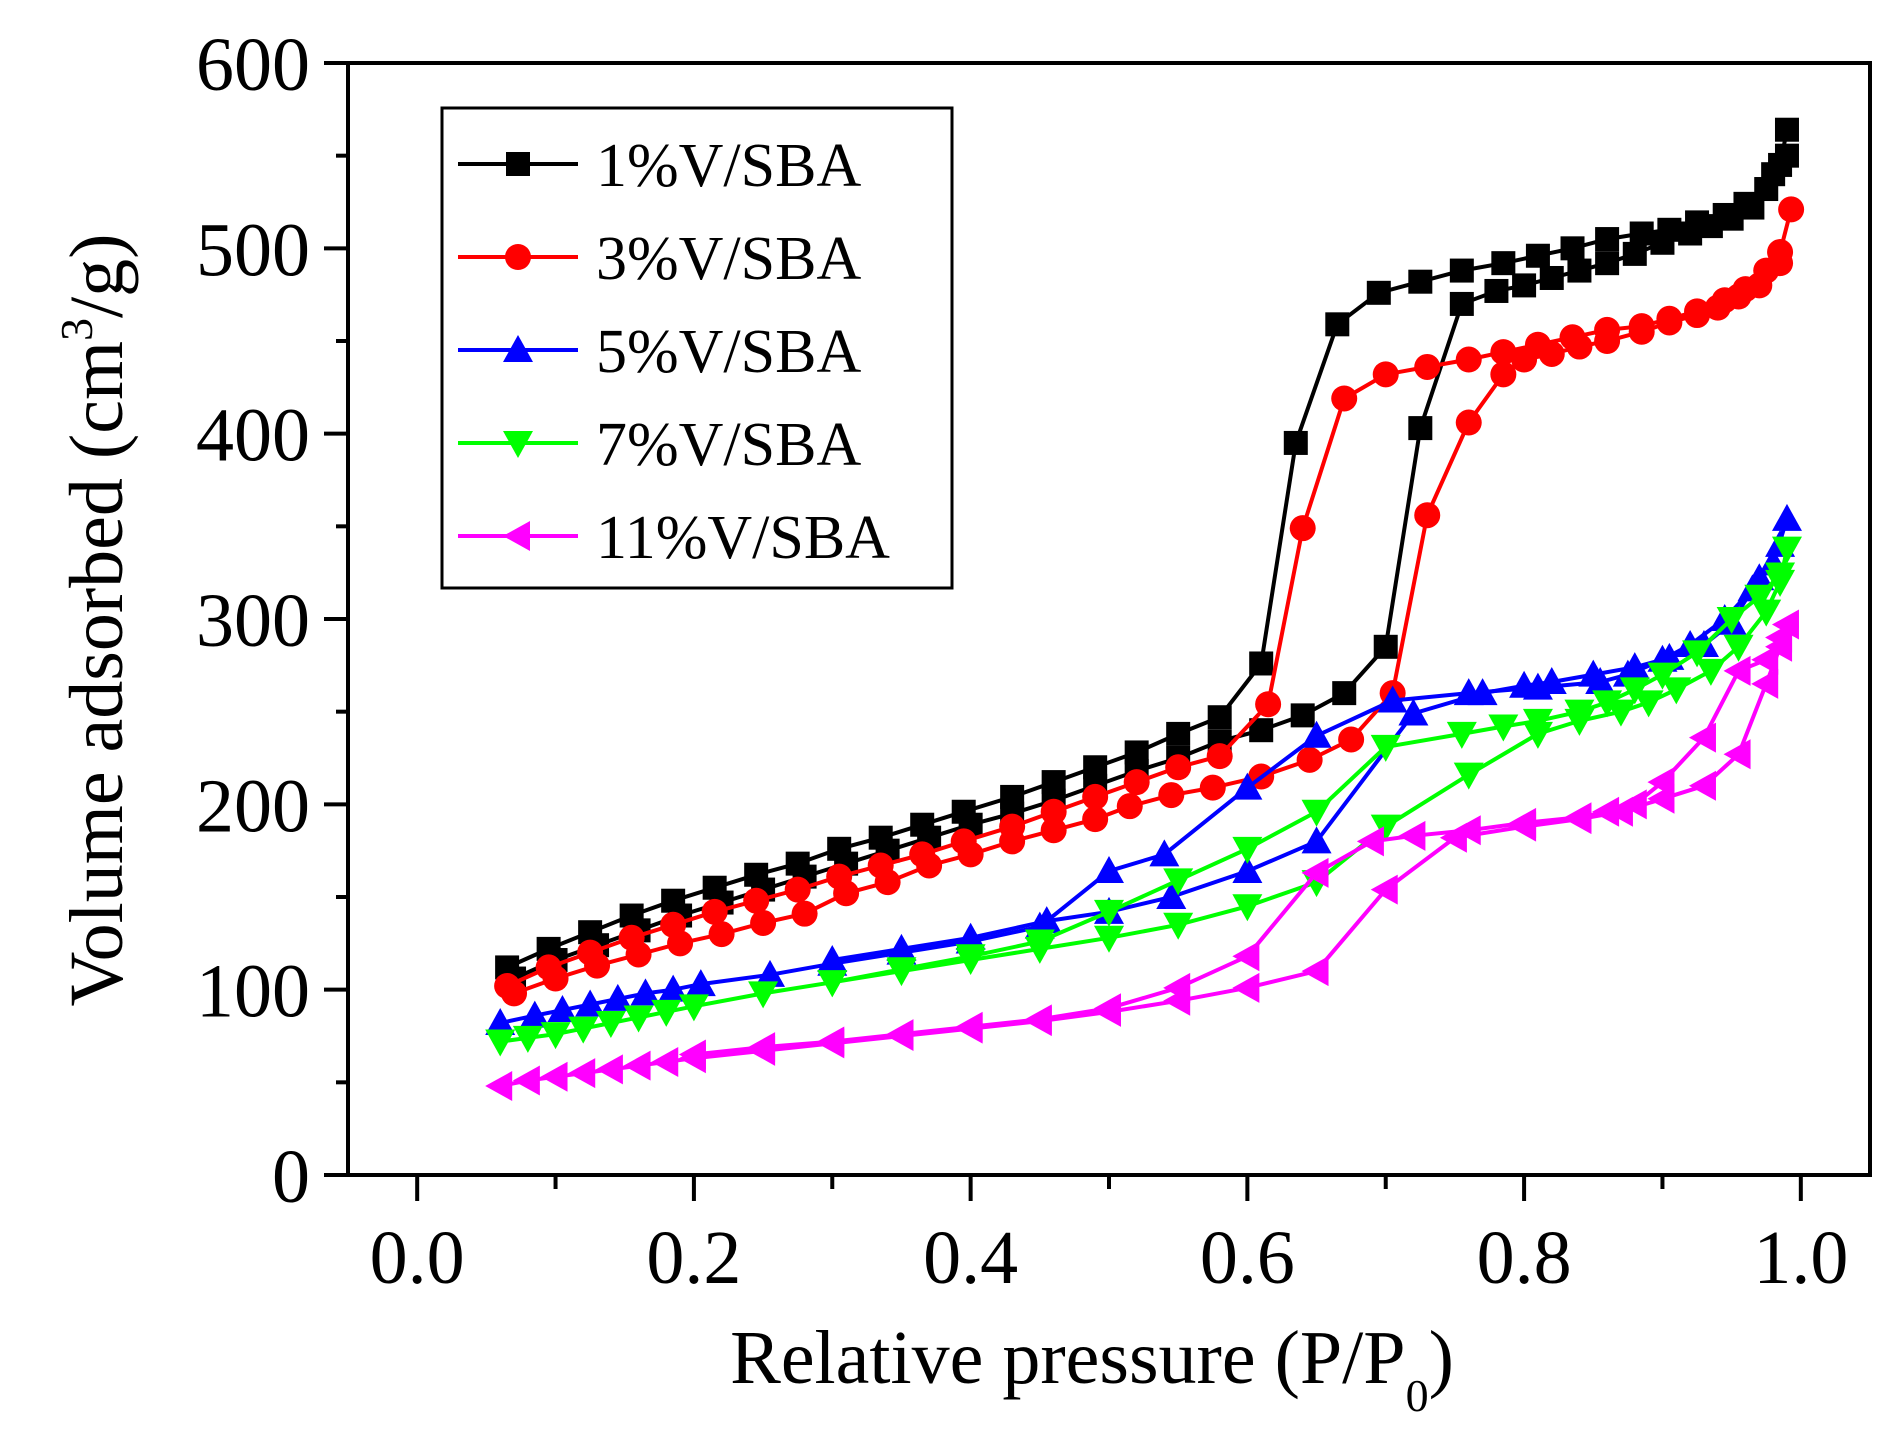 The height and width of the screenshot is (1451, 1888). Describe the element at coordinates (693, 1258) in the screenshot. I see `x-tick-label: 0.2` at that location.